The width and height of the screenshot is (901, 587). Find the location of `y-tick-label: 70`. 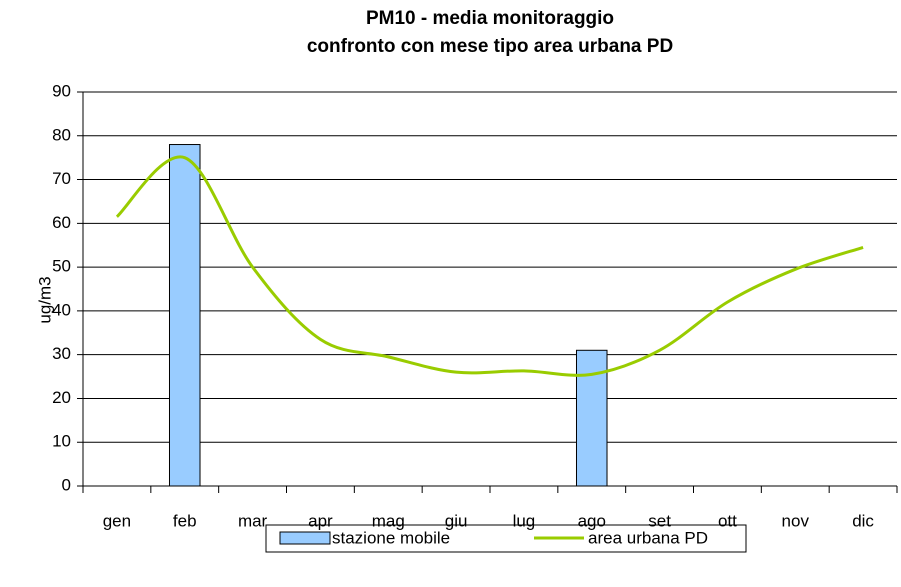

y-tick-label: 70 is located at coordinates (61, 178).